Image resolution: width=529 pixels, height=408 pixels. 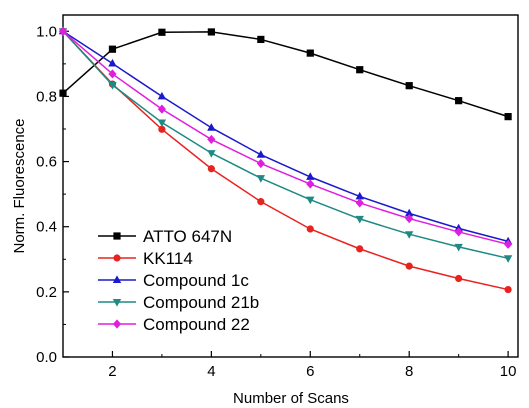 What do you see at coordinates (168, 258) in the screenshot?
I see `legend-label: KK114` at bounding box center [168, 258].